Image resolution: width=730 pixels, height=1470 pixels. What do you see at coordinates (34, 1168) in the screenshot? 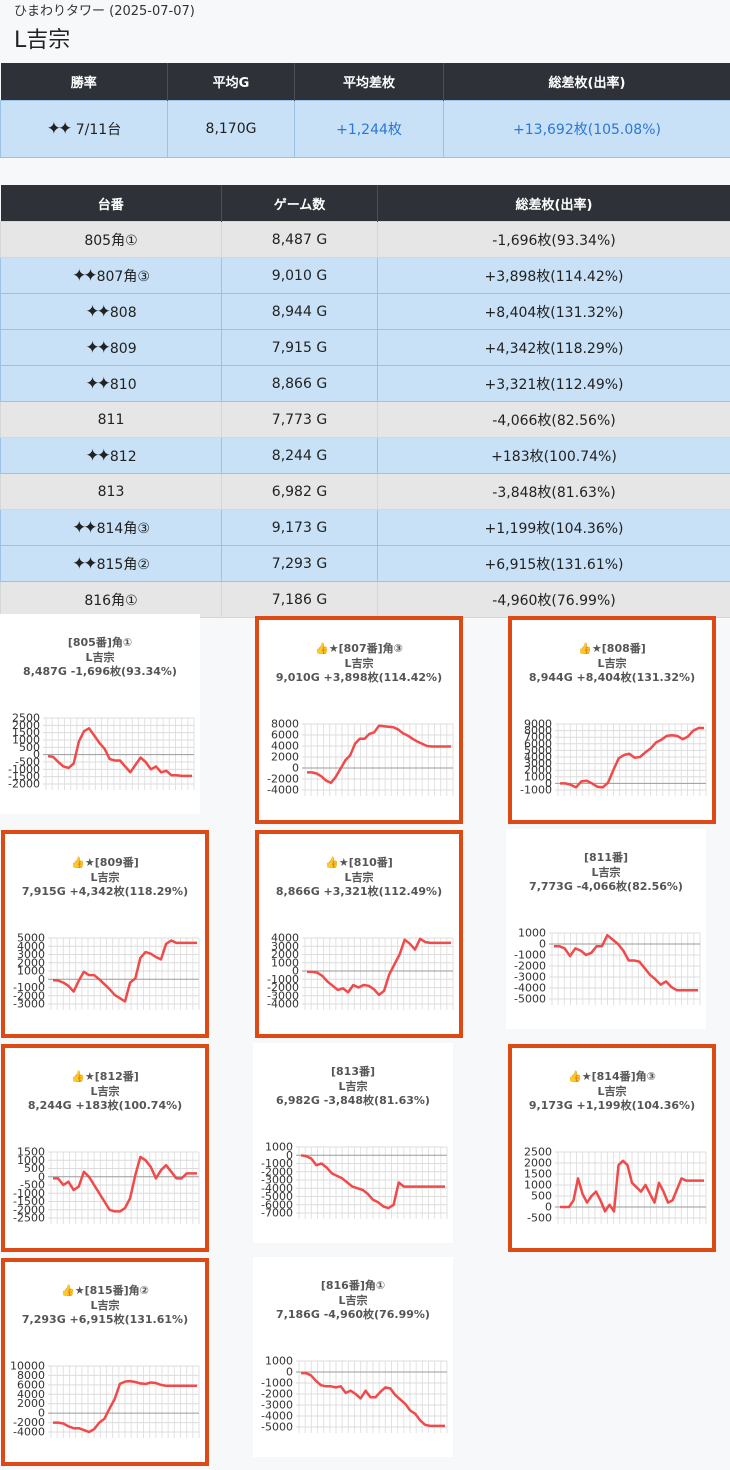
I see `y-tick-label: 500` at bounding box center [34, 1168].